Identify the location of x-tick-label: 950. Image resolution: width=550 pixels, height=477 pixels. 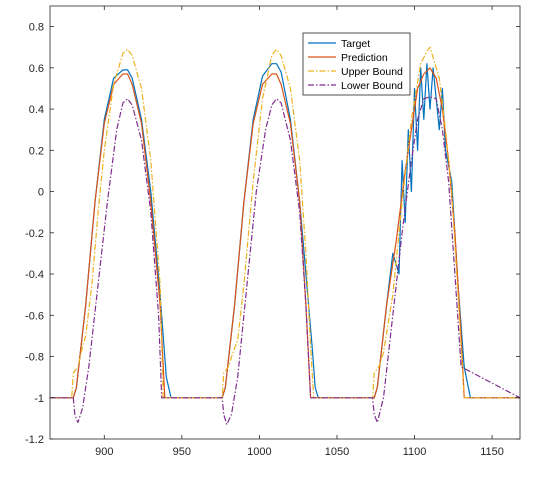
(182, 452).